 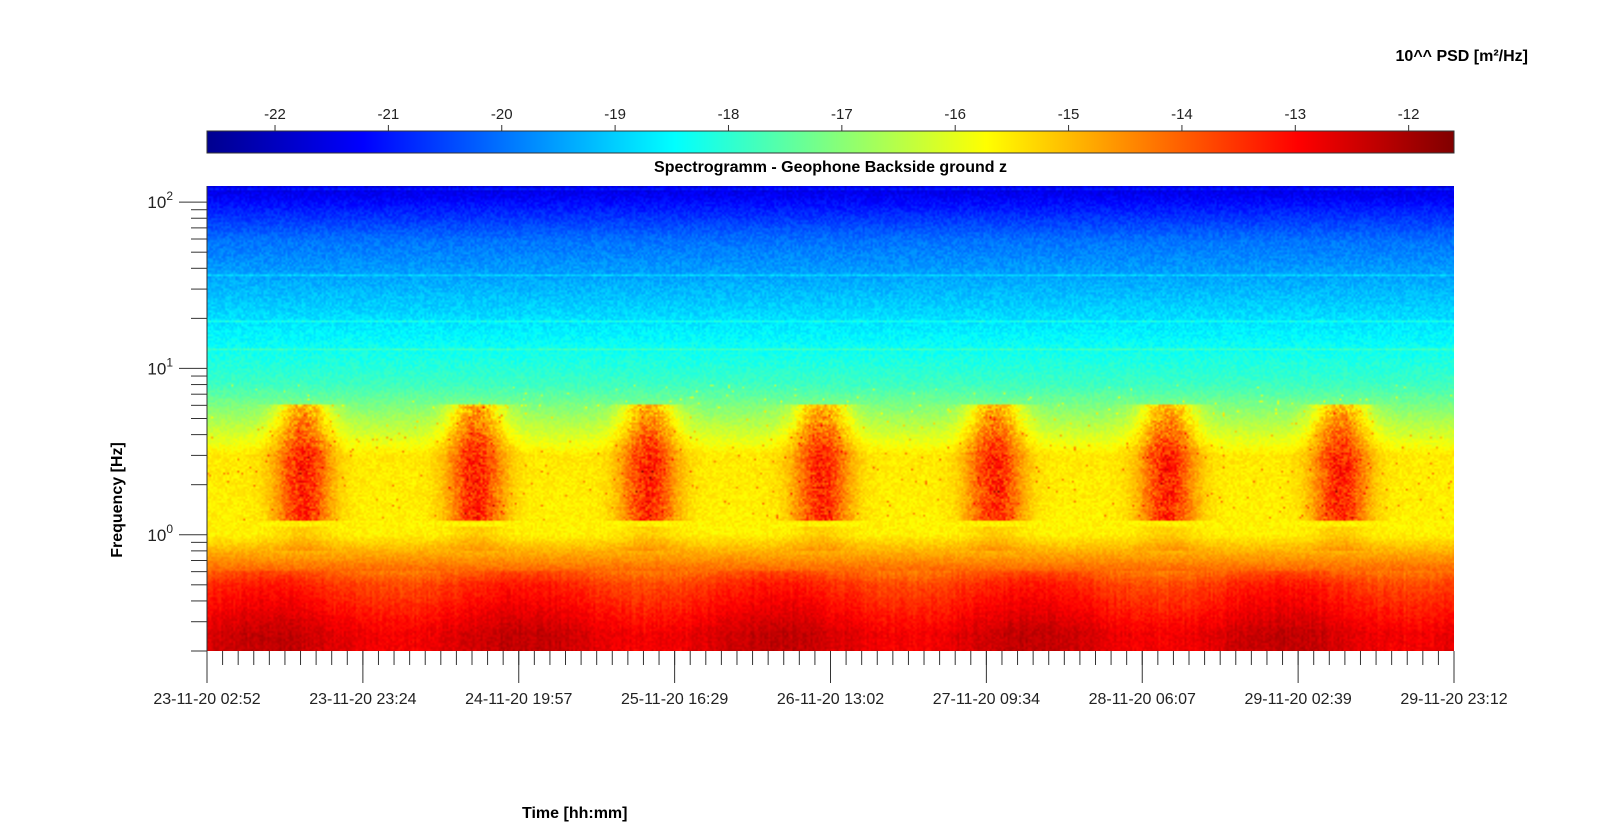 I want to click on x-tick-label: 29-11-20 23:12, so click(x=1453, y=699).